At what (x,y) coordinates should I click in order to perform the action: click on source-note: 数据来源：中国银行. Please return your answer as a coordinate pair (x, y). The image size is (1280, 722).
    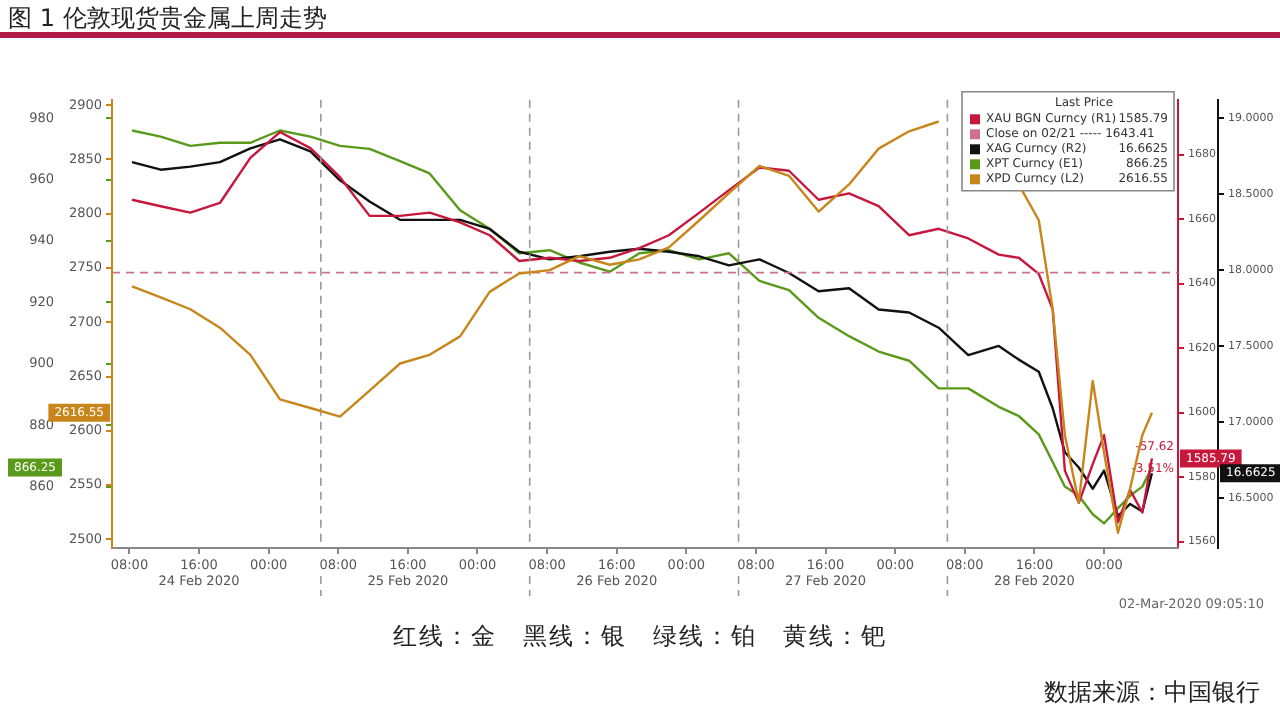
    Looking at the image, I should click on (1152, 693).